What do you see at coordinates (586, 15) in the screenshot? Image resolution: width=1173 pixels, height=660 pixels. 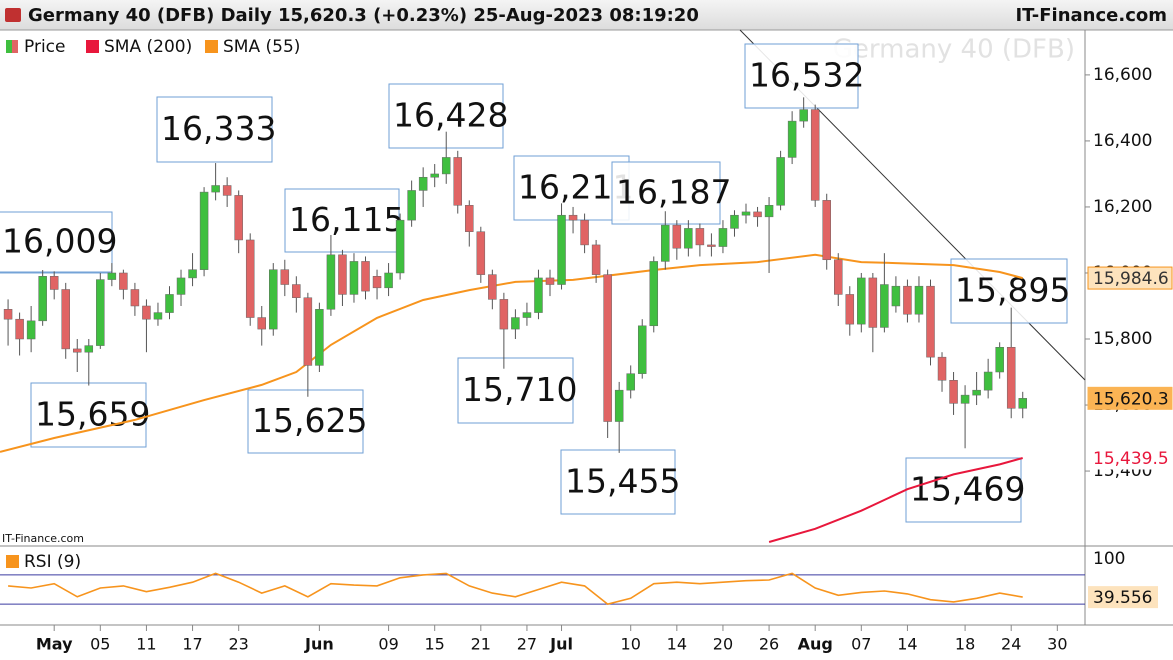 I see `header-bar` at bounding box center [586, 15].